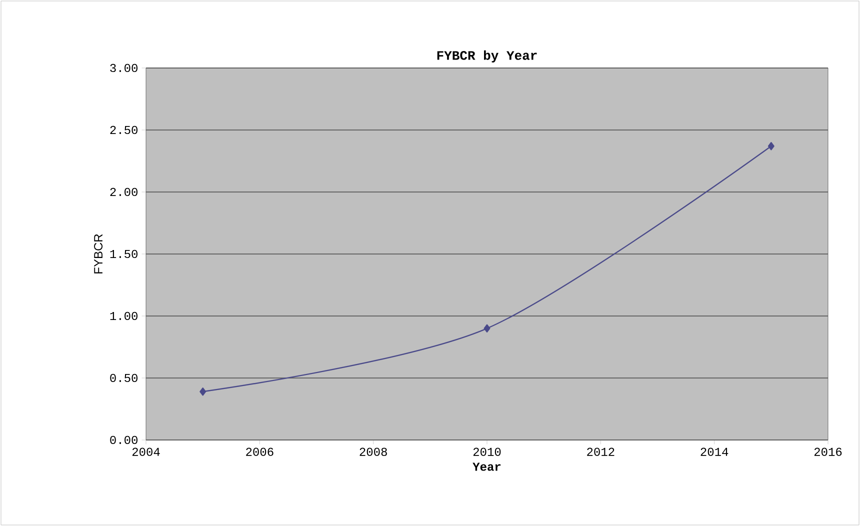 Image resolution: width=860 pixels, height=526 pixels. What do you see at coordinates (714, 452) in the screenshot?
I see `x-tick-label: 2014` at bounding box center [714, 452].